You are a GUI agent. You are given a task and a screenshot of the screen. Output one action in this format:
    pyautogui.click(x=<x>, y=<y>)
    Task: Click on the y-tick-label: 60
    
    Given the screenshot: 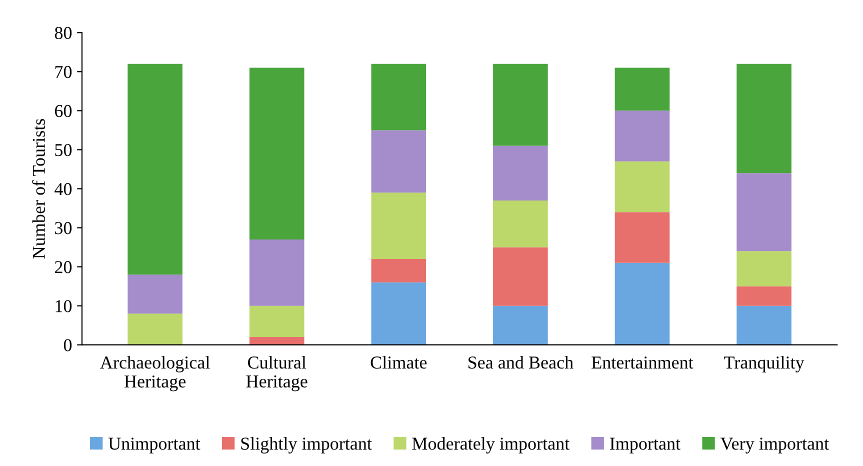 What is the action you would take?
    pyautogui.click(x=63, y=111)
    